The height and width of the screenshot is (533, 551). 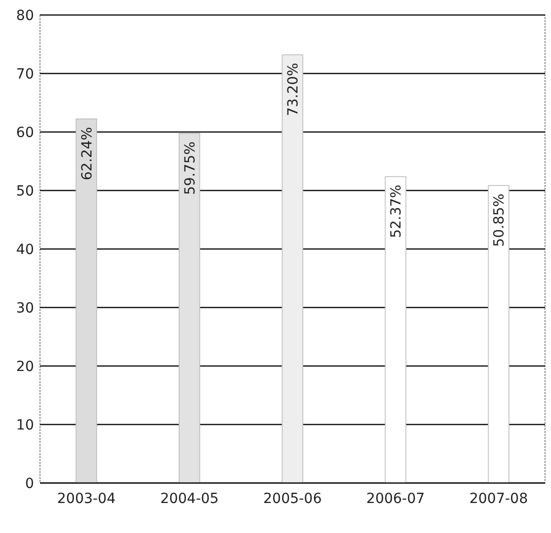 I want to click on data-label: 59.75%, so click(x=190, y=168).